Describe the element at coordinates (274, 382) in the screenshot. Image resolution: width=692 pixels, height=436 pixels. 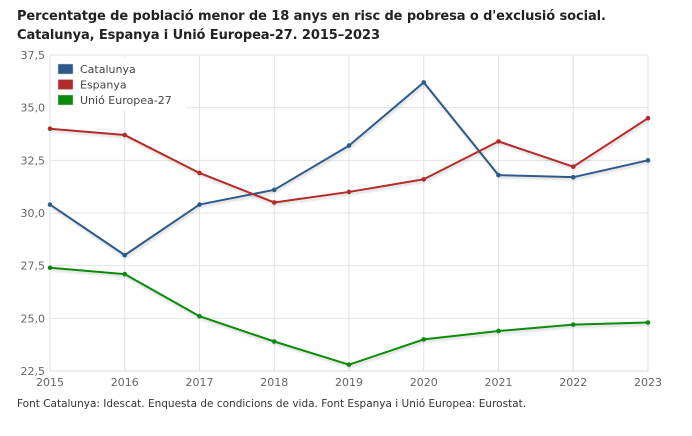
I see `x-tick-label: 2018` at that location.